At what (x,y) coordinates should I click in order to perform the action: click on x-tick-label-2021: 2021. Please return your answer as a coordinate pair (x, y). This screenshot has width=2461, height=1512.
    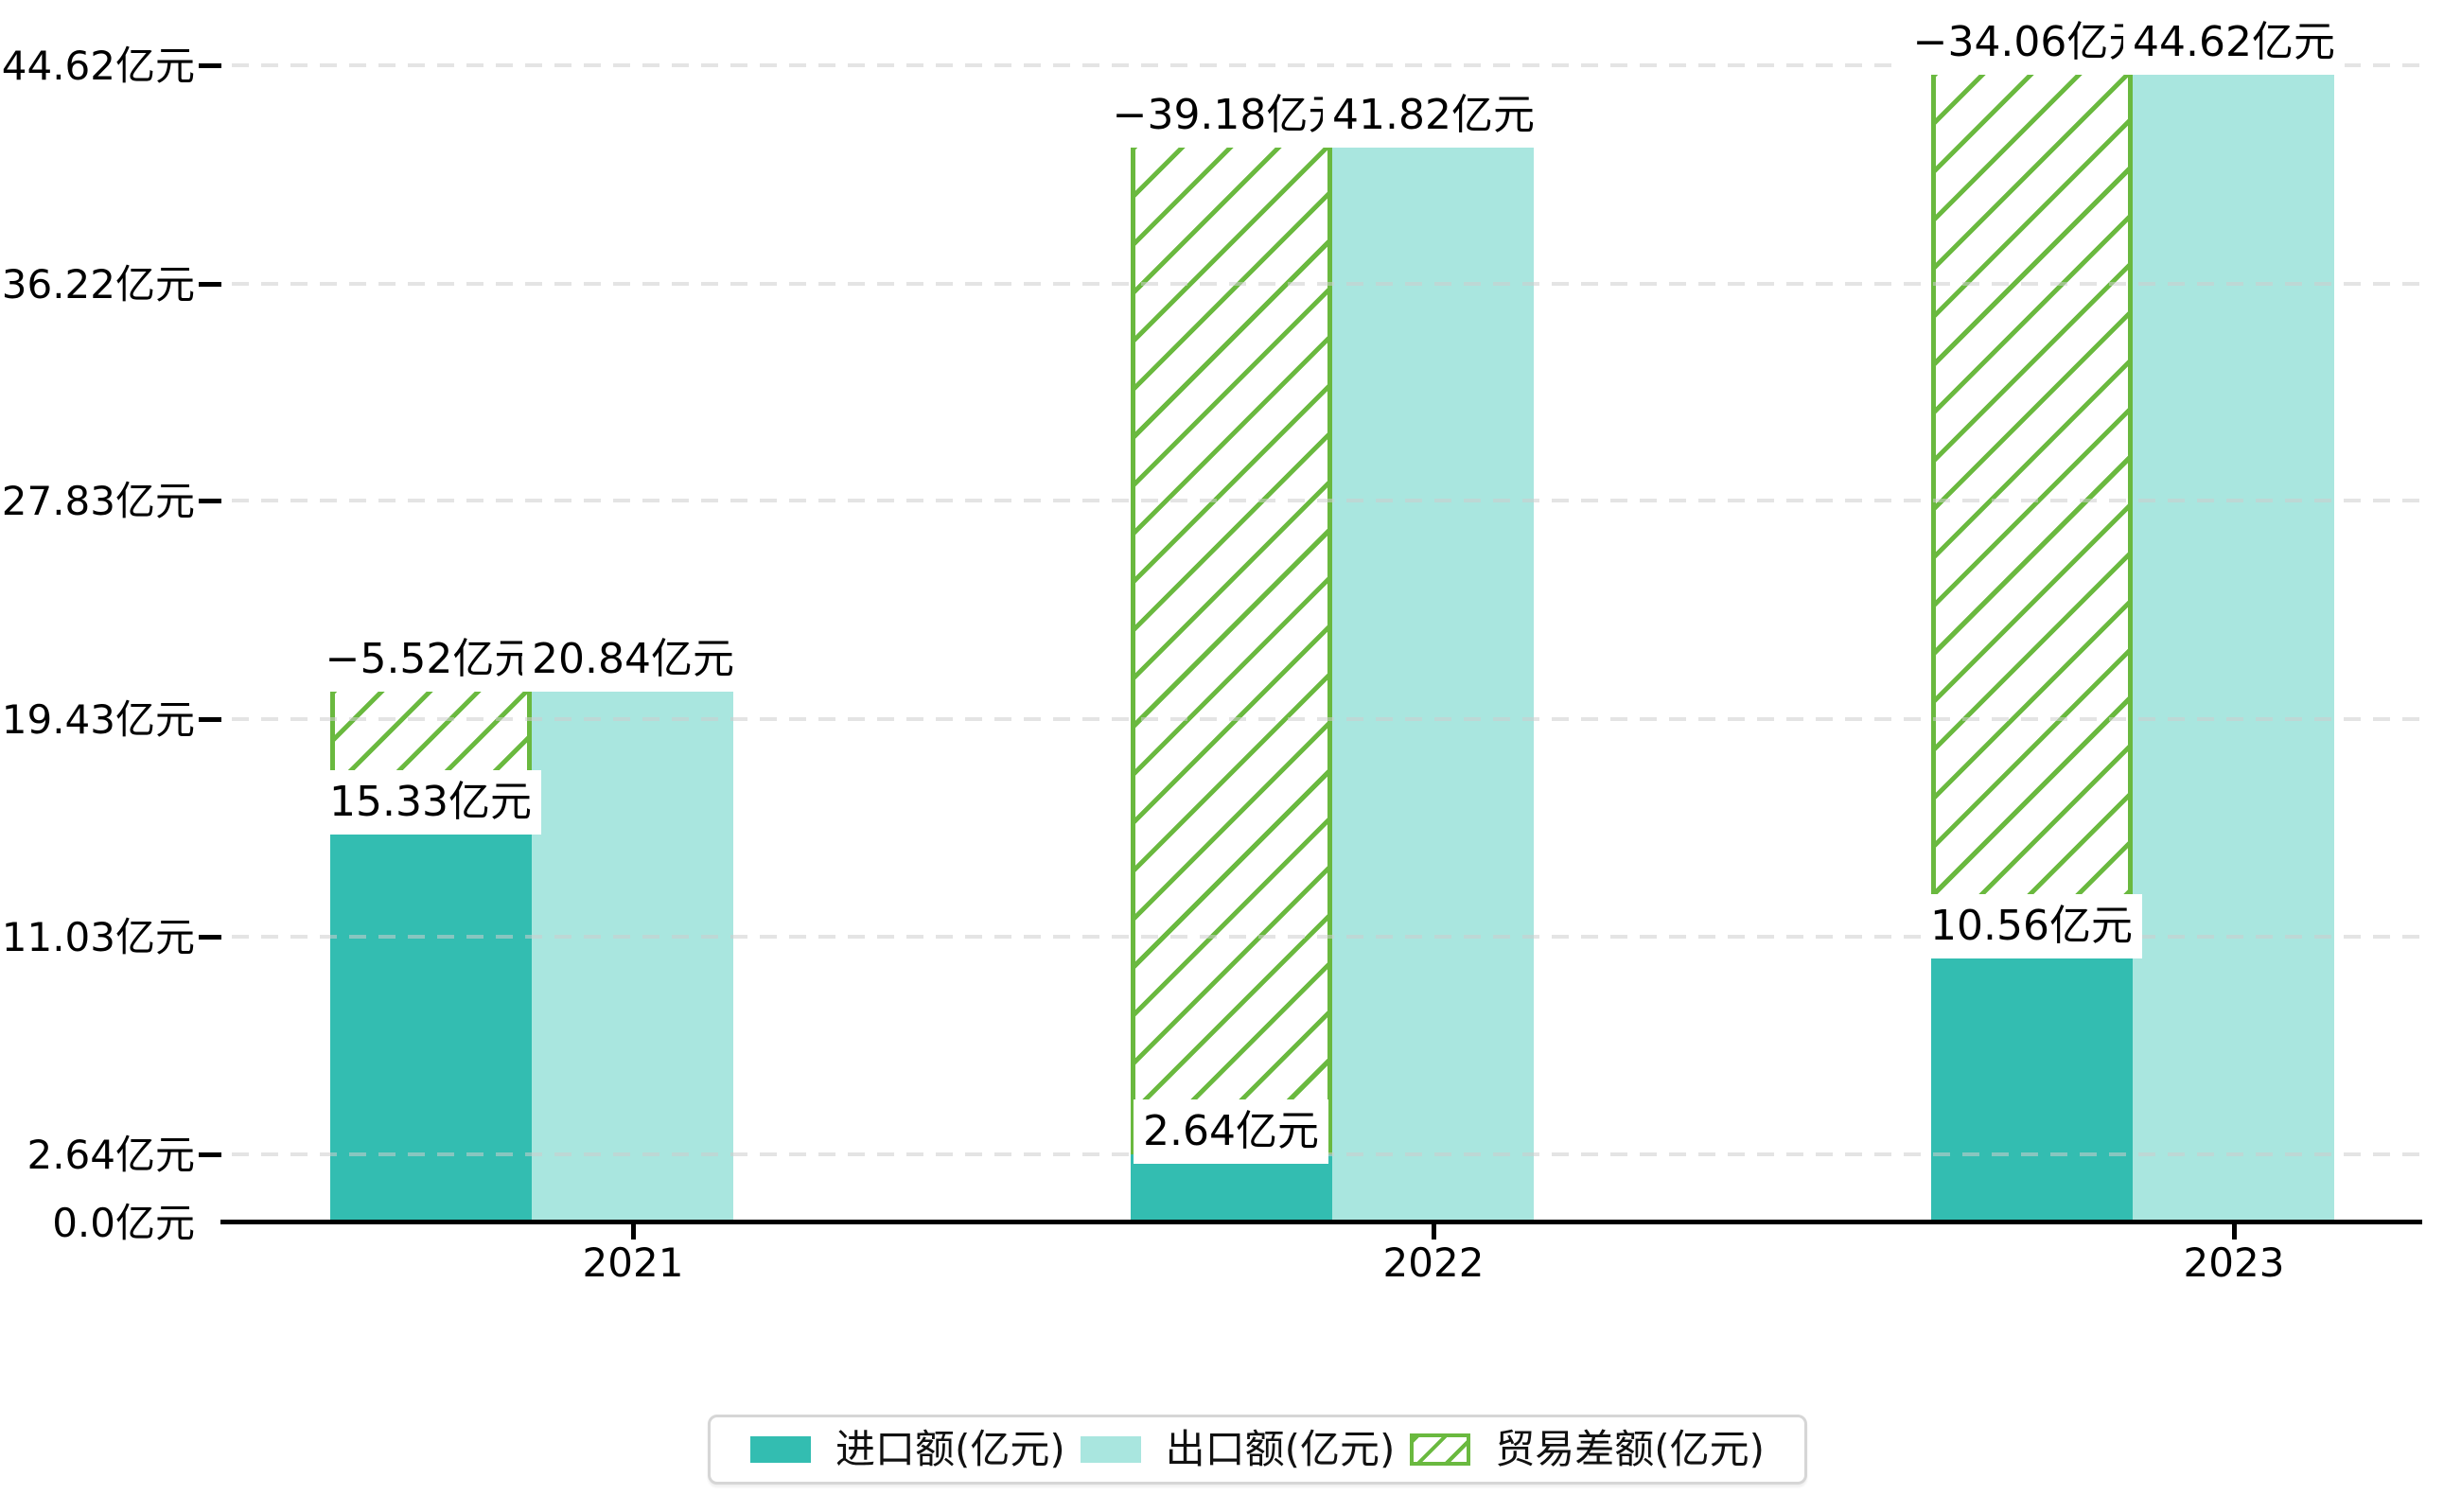
    Looking at the image, I should click on (633, 1262).